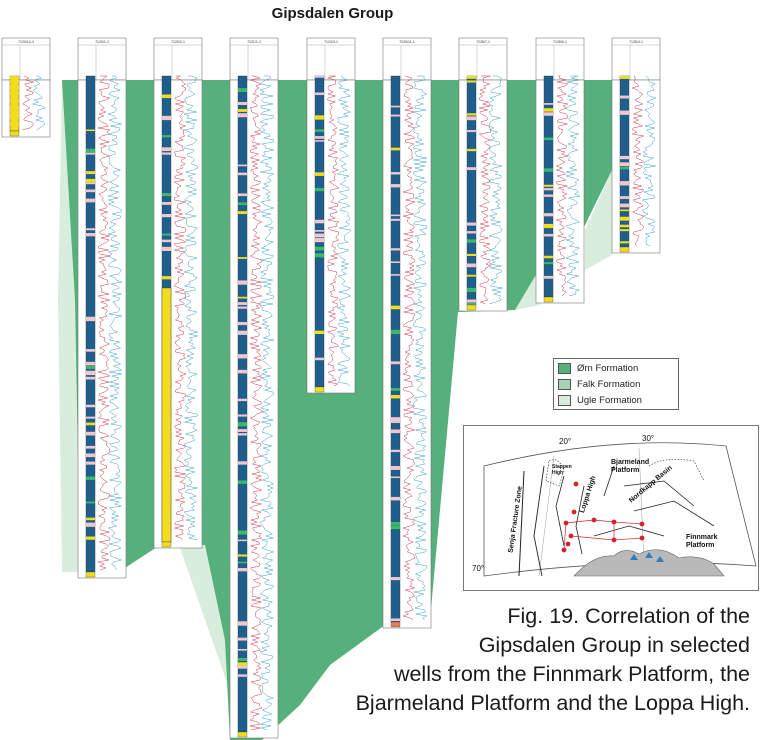 This screenshot has width=760, height=740. Describe the element at coordinates (636, 42) in the screenshot. I see `well-name: 7128/4-1` at that location.